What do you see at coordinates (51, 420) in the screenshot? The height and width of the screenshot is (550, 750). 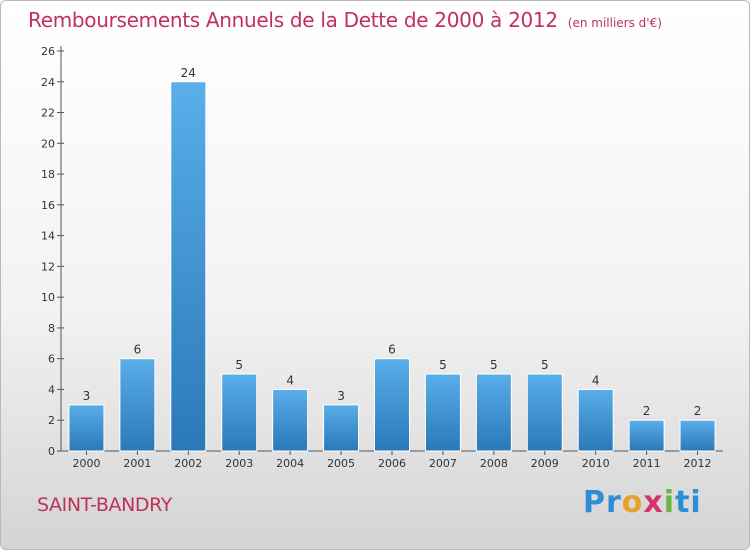 I see `y-tick-label: 2` at bounding box center [51, 420].